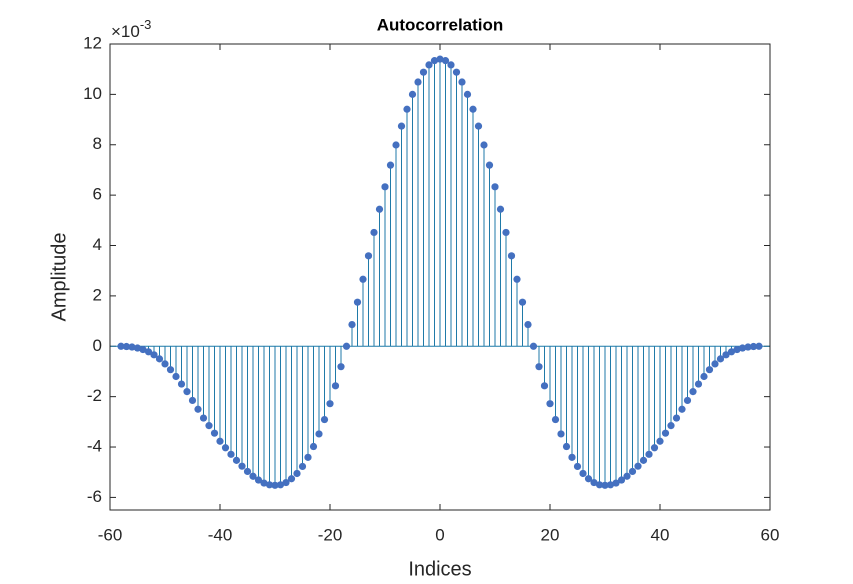  I want to click on y-tick-label: 0, so click(97, 345).